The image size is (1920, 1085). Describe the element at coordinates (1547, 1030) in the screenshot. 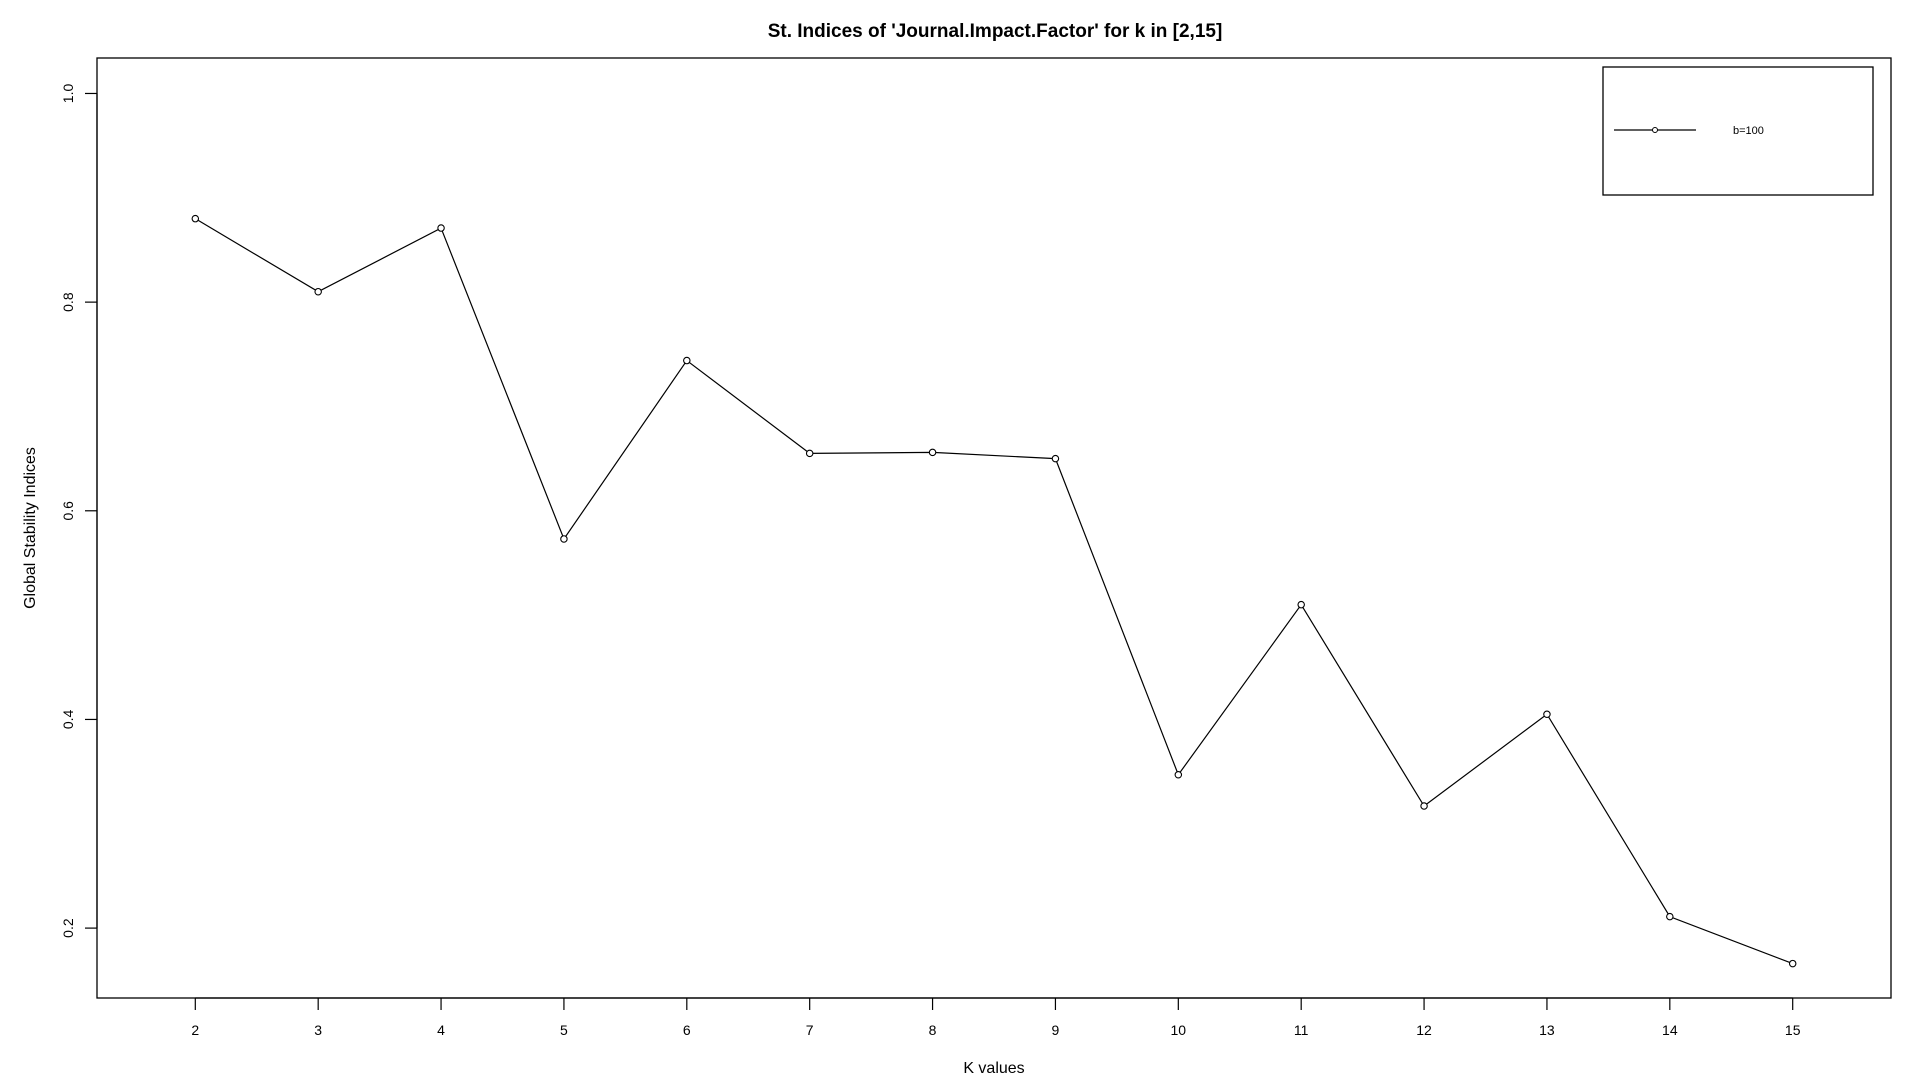

I see `x-tick-label: 13` at that location.